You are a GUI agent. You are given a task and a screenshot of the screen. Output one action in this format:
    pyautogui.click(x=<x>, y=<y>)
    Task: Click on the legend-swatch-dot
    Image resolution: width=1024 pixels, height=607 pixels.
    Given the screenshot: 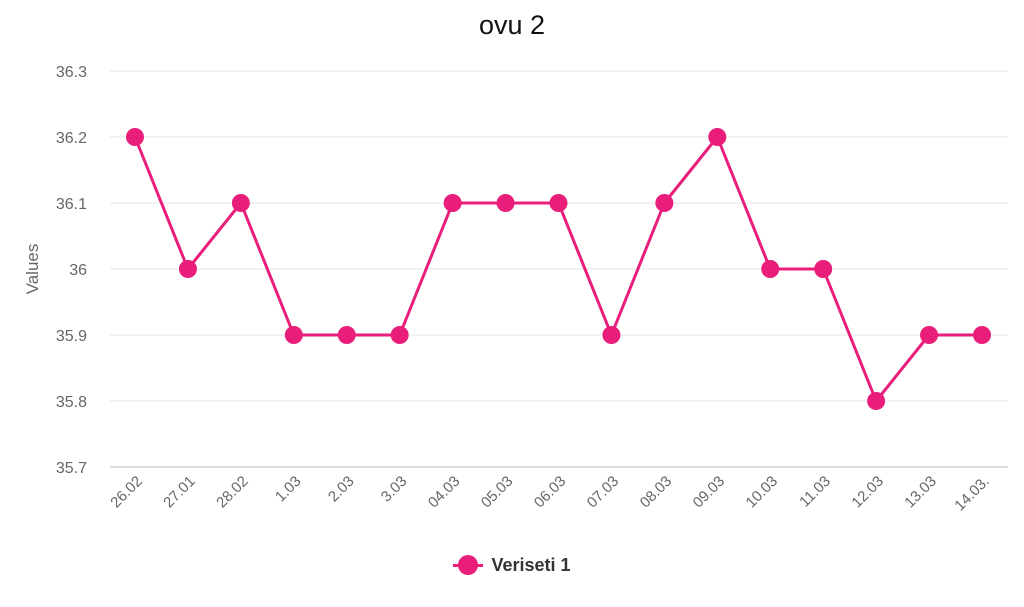 What is the action you would take?
    pyautogui.click(x=468, y=565)
    